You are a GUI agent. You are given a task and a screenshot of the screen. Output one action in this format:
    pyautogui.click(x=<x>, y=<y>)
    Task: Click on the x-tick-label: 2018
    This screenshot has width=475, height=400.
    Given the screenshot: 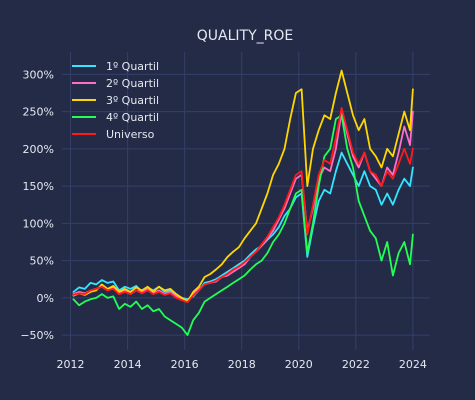 What is the action you would take?
    pyautogui.click(x=242, y=364)
    